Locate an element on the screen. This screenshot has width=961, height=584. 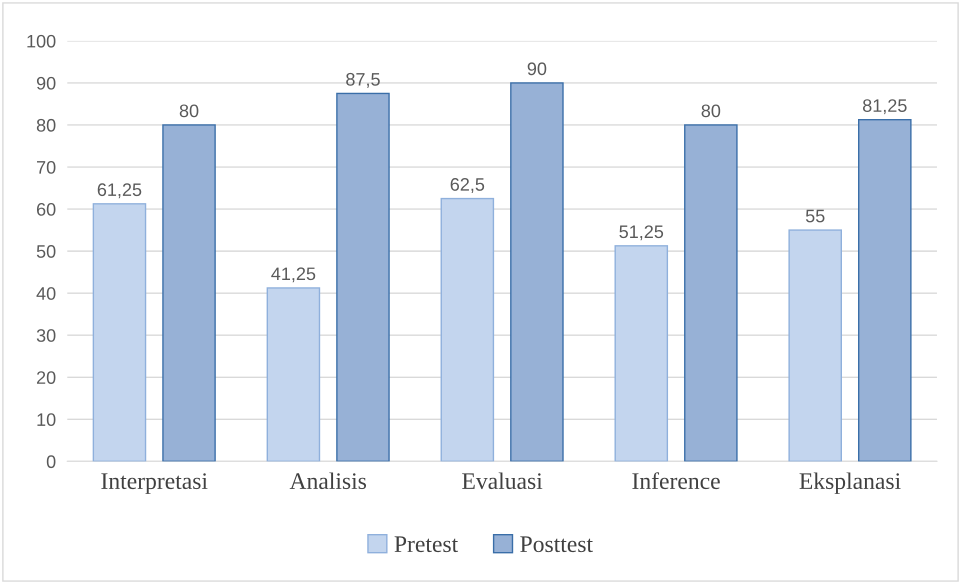
legend-label: Posttest is located at coordinates (556, 544).